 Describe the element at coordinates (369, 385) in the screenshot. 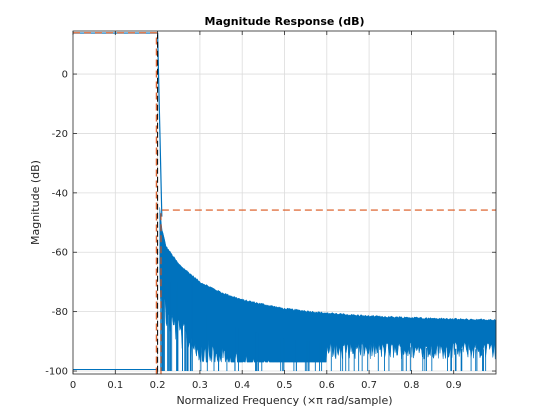

I see `x-tick-label: 0.7` at that location.